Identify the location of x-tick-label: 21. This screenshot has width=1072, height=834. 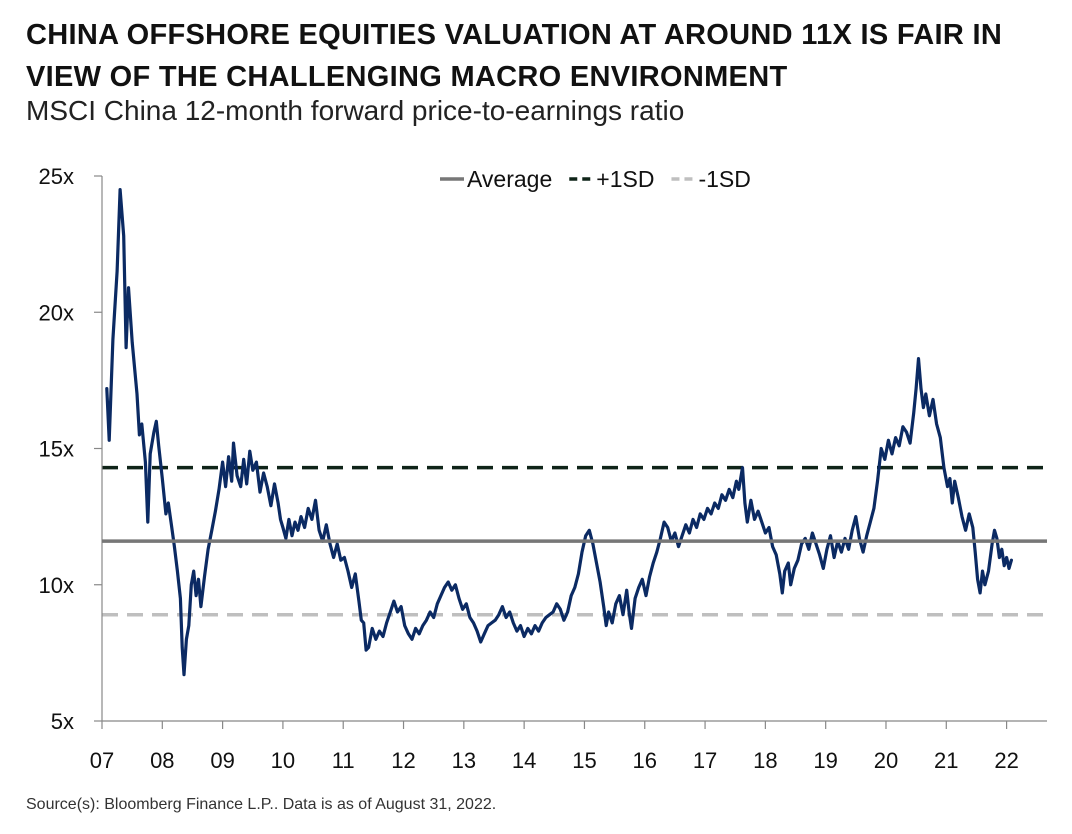
(946, 760).